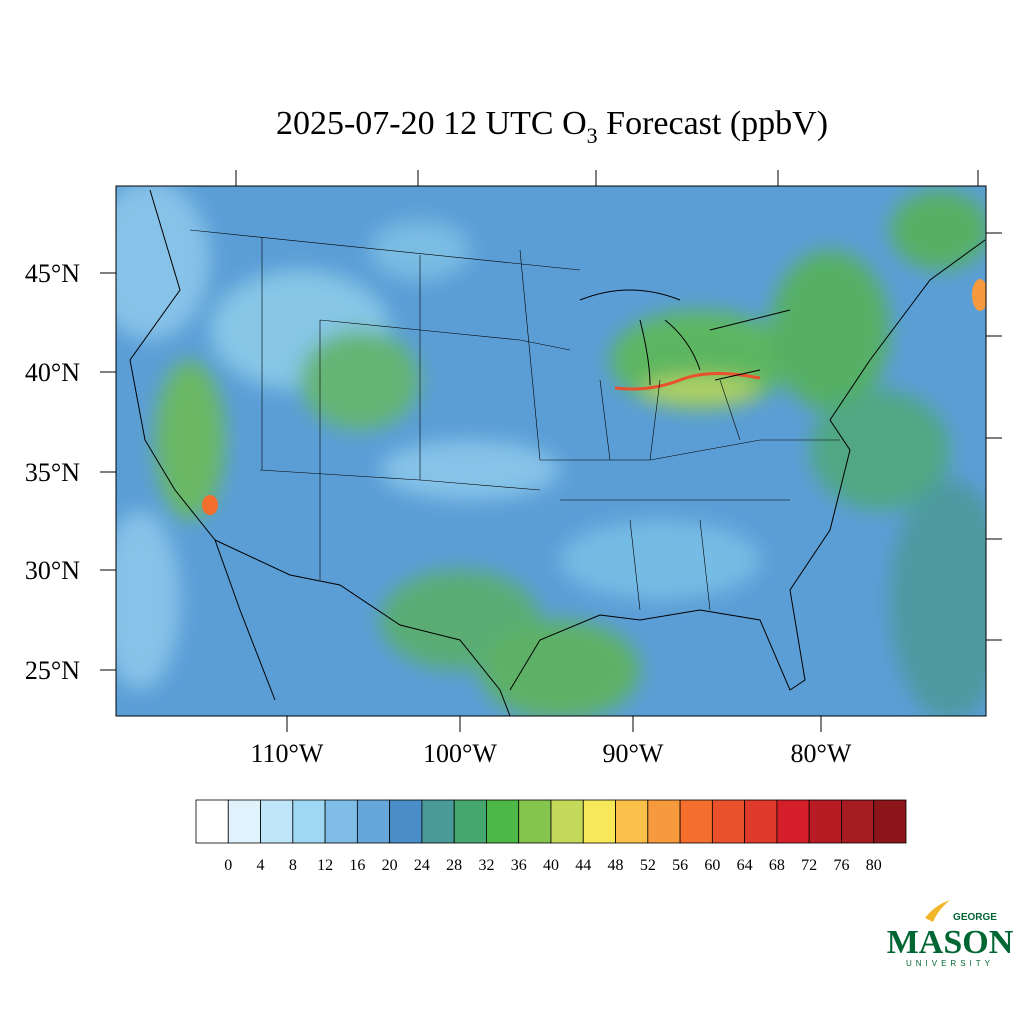 Image resolution: width=1024 pixels, height=1024 pixels. What do you see at coordinates (357, 865) in the screenshot?
I see `colorbar-label: 16` at bounding box center [357, 865].